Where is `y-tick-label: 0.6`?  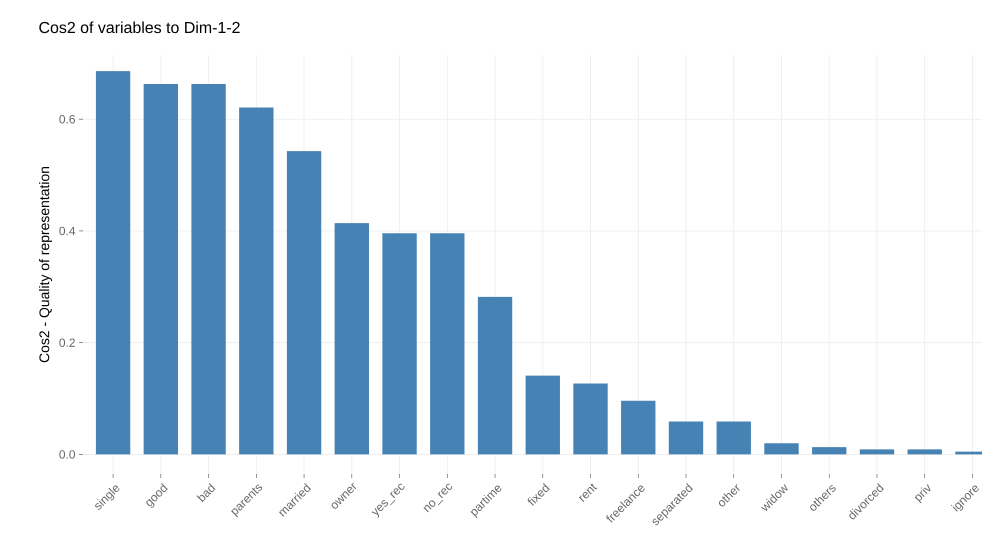 y-tick-label: 0.6 is located at coordinates (67, 119).